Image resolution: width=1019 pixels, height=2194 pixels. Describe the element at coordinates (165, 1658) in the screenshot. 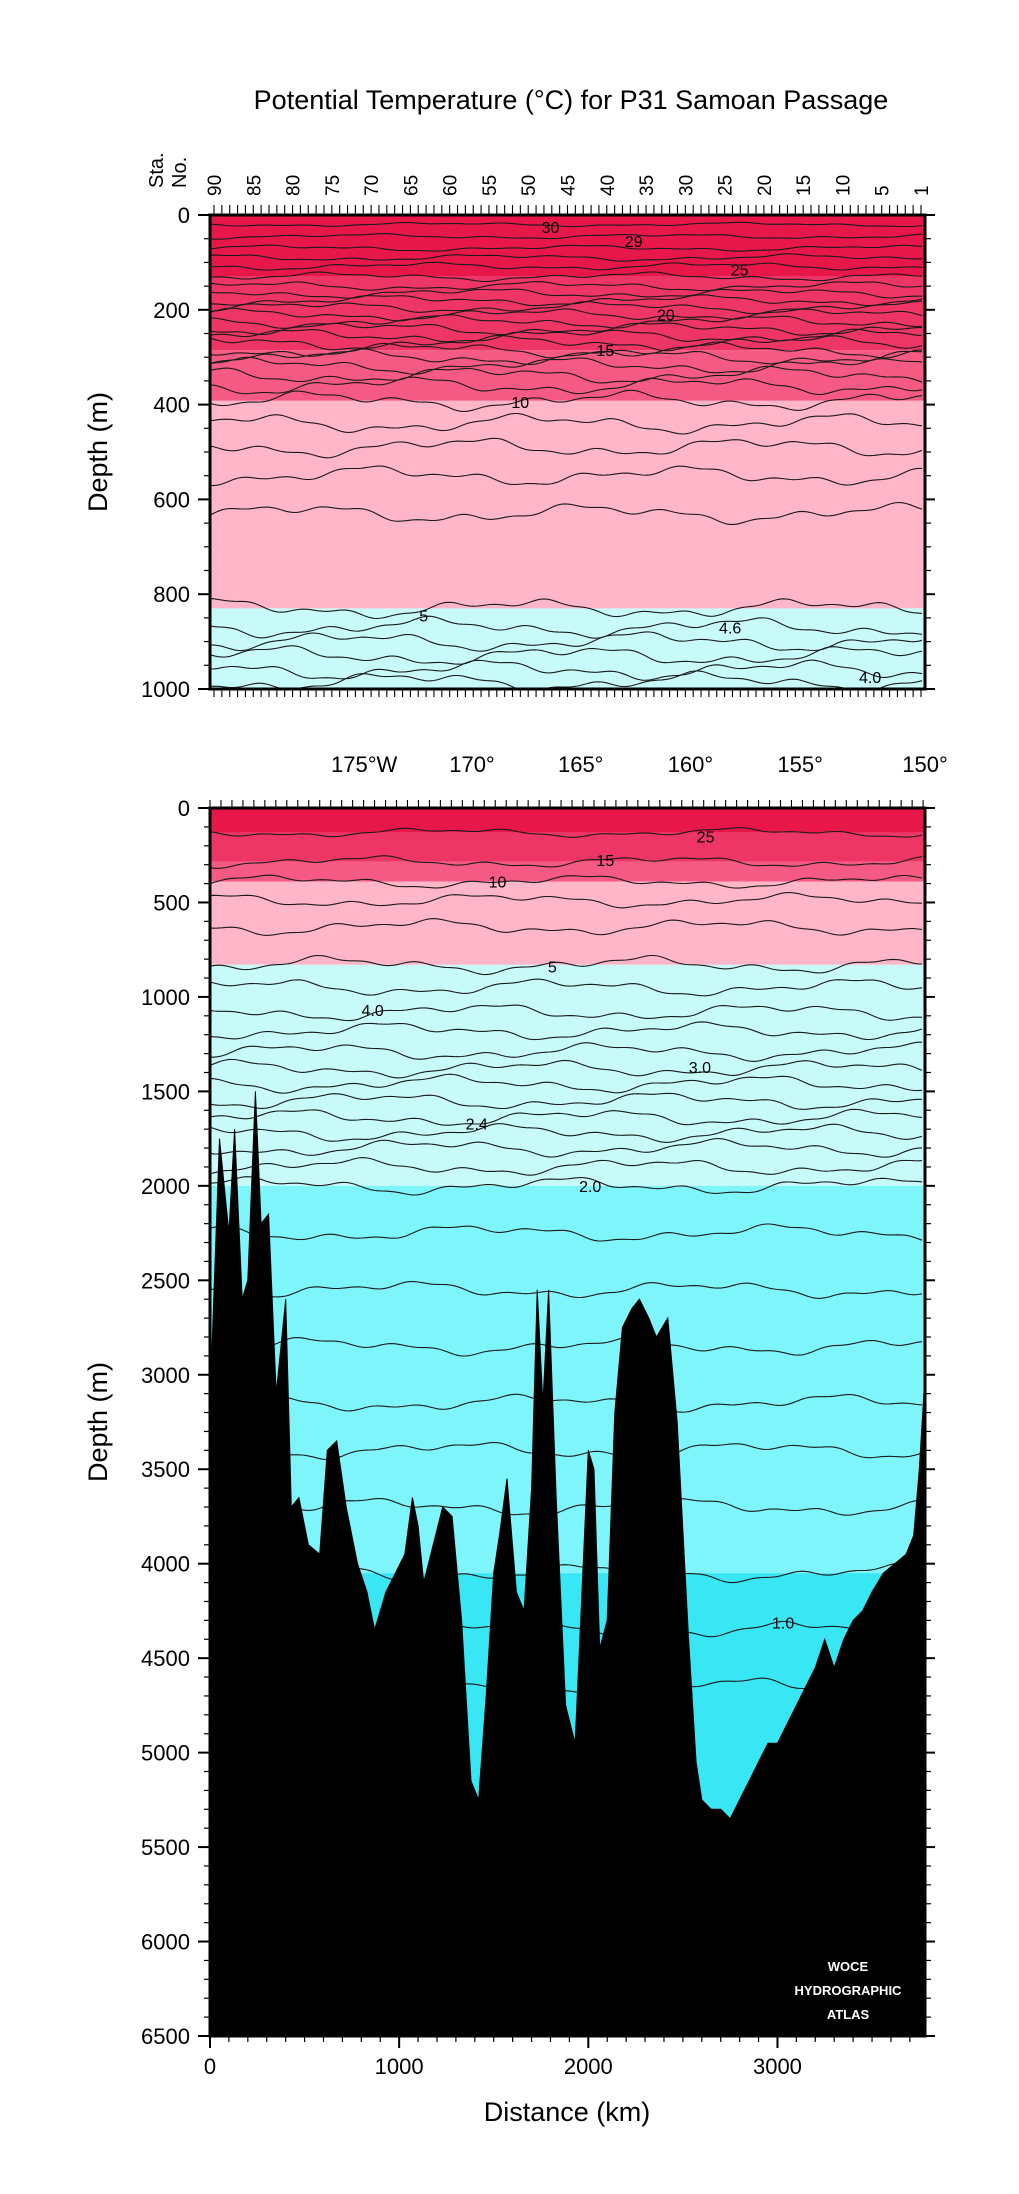

I see `y-tick-label: 4500` at that location.